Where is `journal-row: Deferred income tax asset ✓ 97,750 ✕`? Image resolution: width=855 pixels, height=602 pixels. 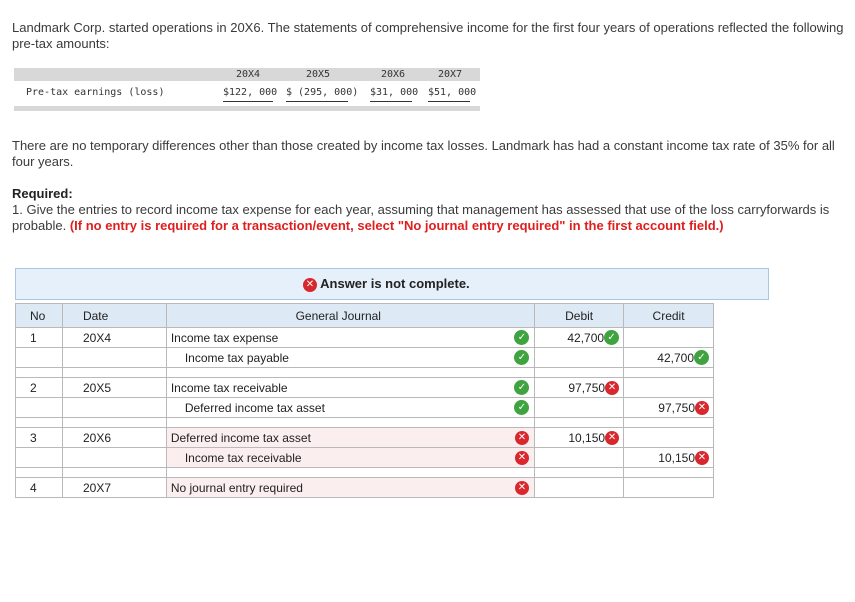 journal-row: Deferred income tax asset ✓ 97,750 ✕ is located at coordinates (364, 407).